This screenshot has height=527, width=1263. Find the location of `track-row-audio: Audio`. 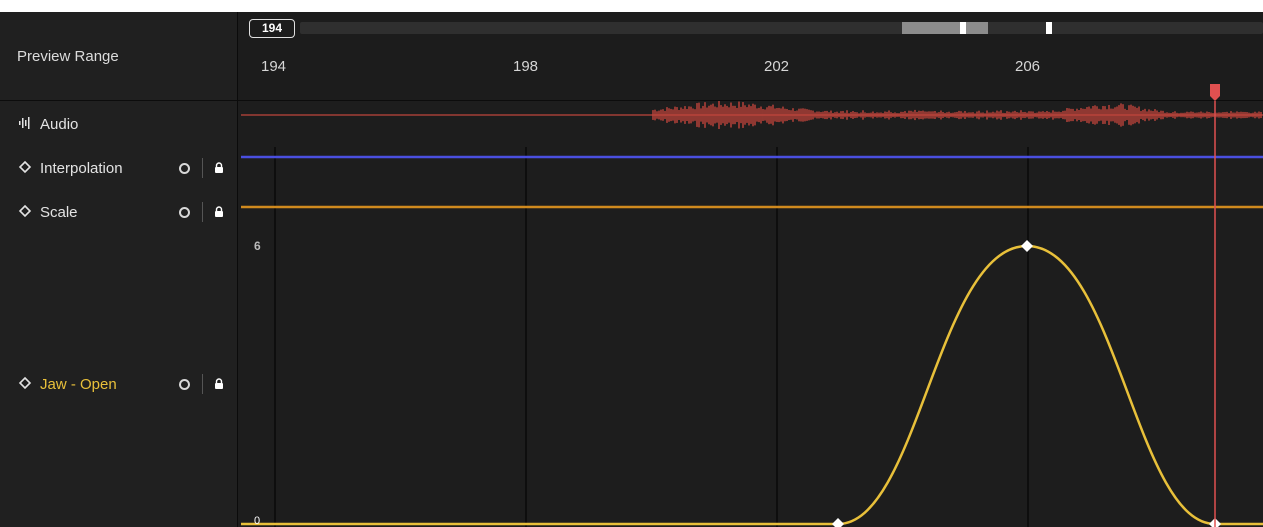

track-row-audio: Audio is located at coordinates (118, 125).